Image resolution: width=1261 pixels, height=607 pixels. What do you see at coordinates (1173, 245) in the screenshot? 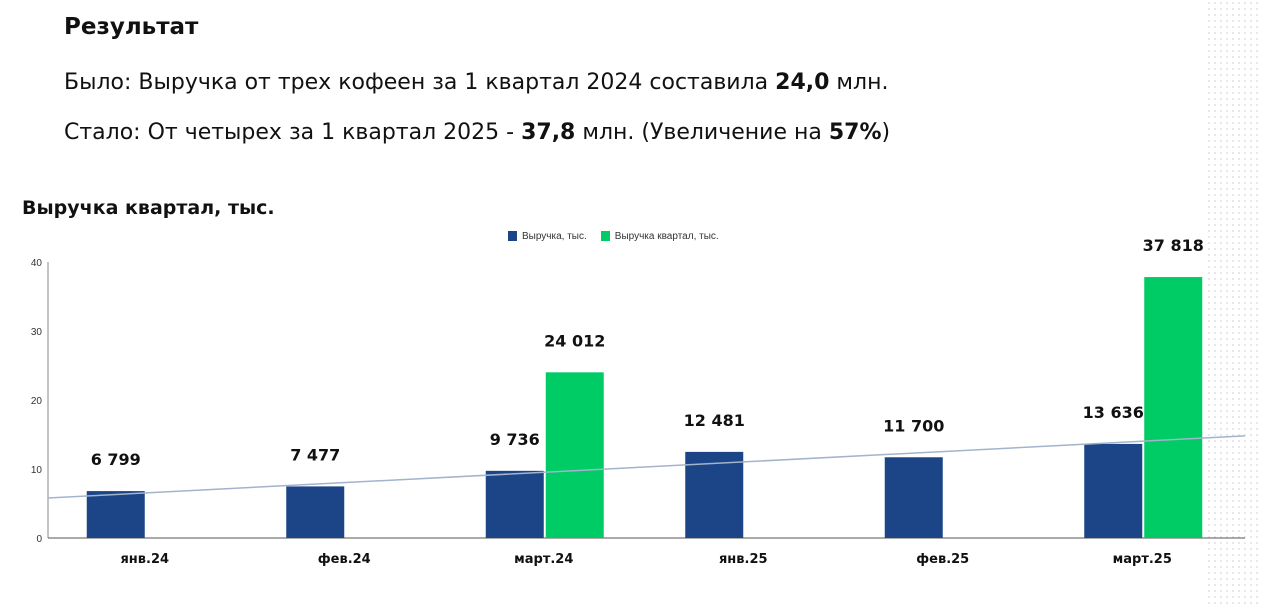
I see `data-label: 37 818` at bounding box center [1173, 245].